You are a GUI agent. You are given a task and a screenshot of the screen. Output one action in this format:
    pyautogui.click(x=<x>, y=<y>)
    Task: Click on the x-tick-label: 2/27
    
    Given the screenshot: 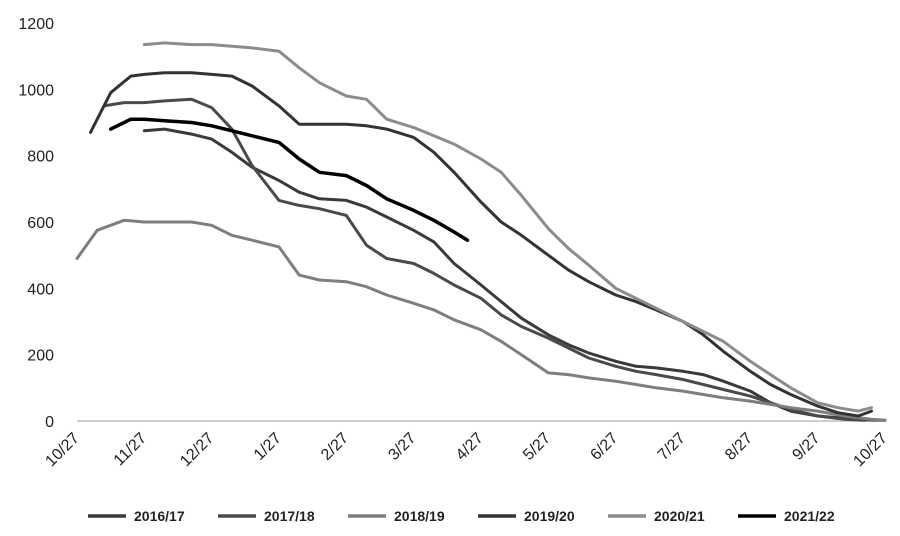 What is the action you would take?
    pyautogui.click(x=335, y=447)
    